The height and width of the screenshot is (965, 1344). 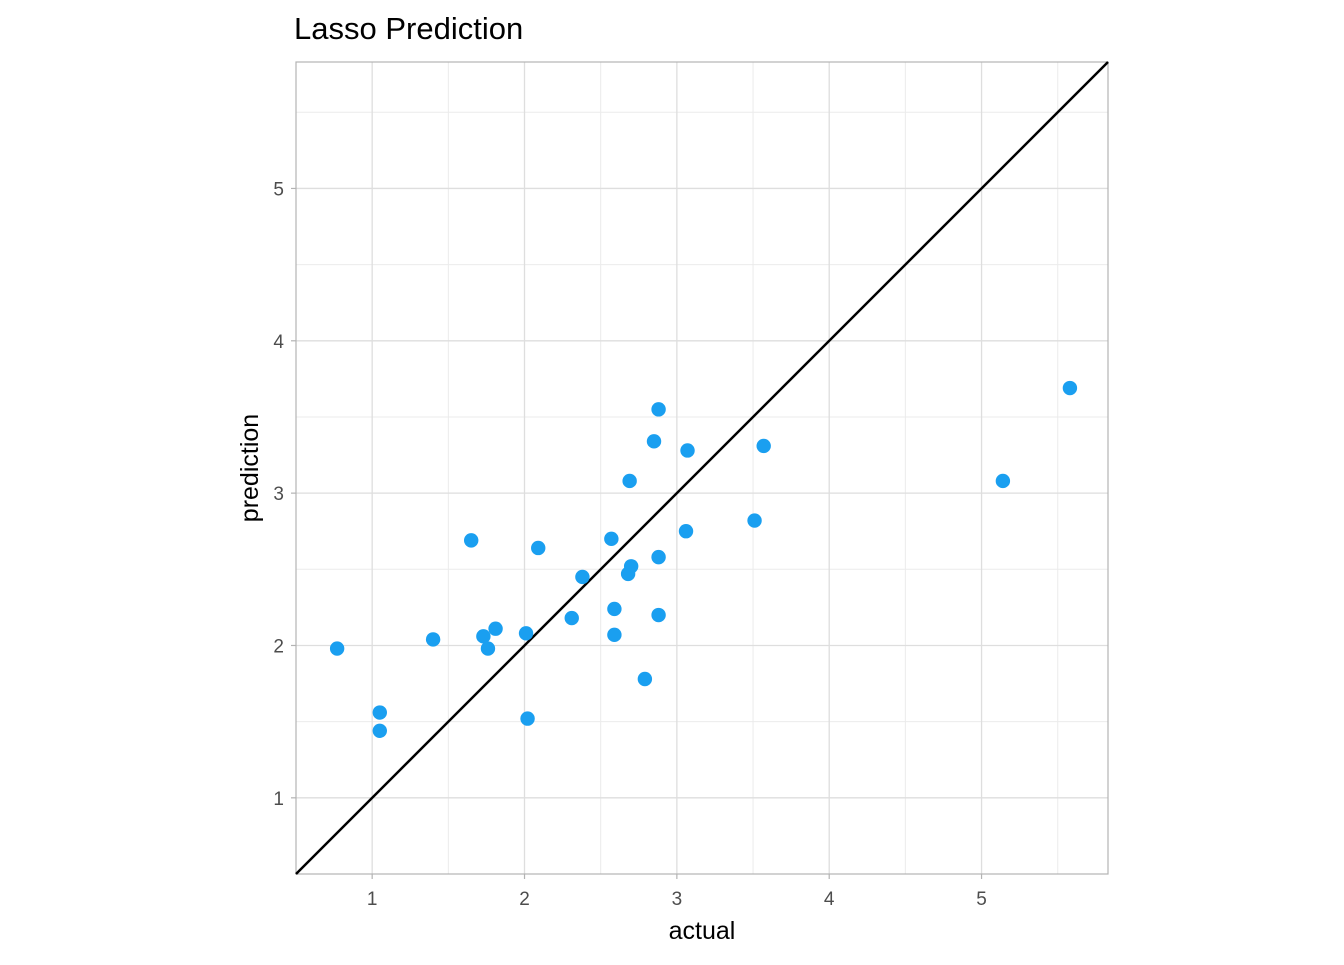 I want to click on x-axis-ticks: 1 2 3 4 5, so click(x=677, y=892).